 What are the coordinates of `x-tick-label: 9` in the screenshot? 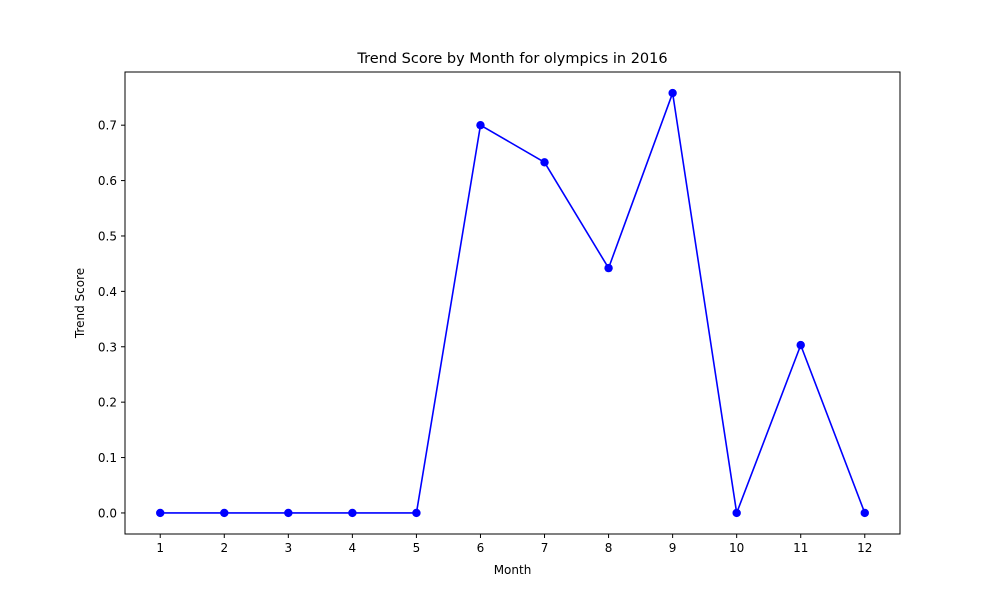 It's located at (673, 548).